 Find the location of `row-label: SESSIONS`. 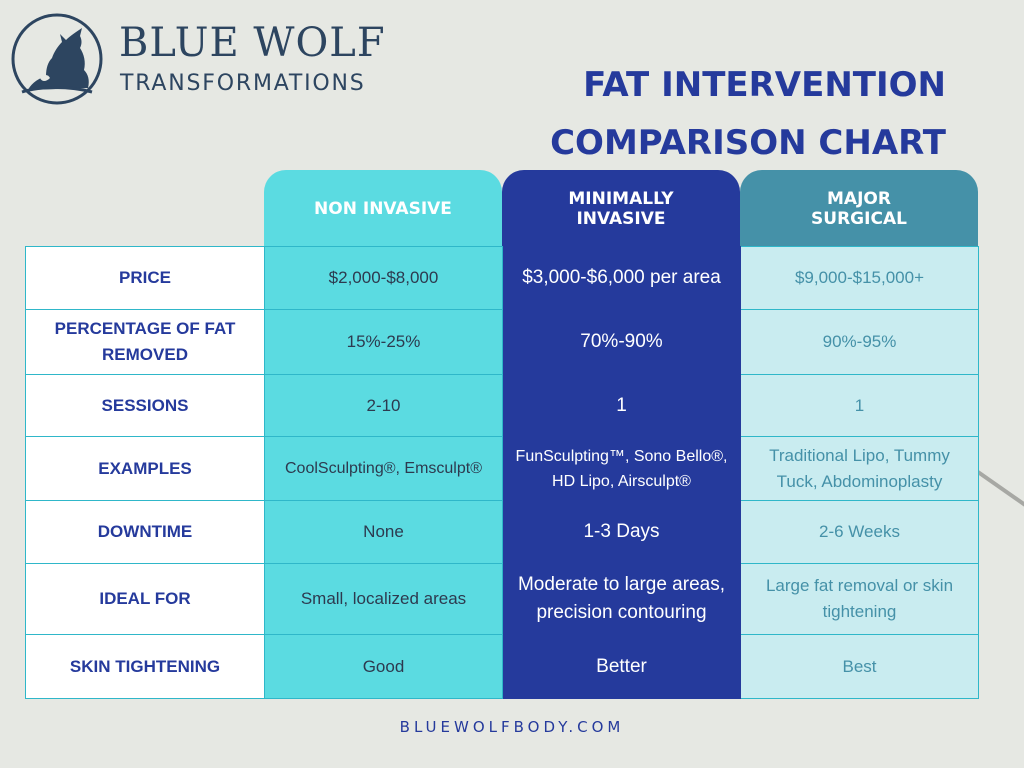

row-label: SESSIONS is located at coordinates (145, 405).